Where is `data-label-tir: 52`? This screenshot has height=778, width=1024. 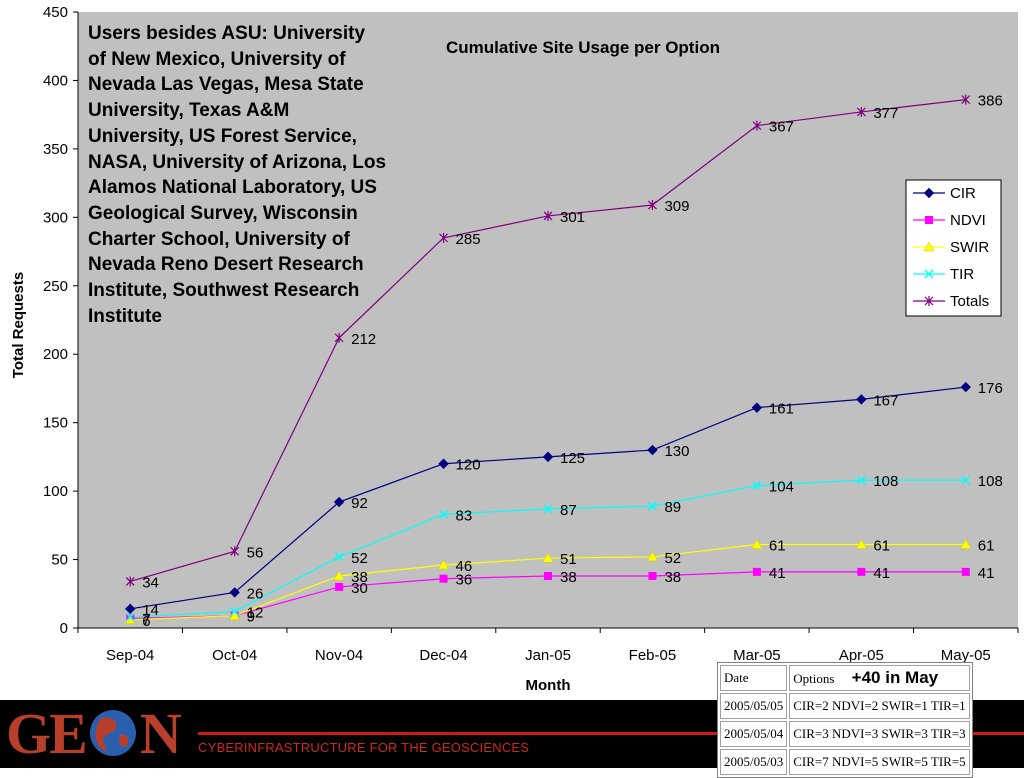 data-label-tir: 52 is located at coordinates (359, 558).